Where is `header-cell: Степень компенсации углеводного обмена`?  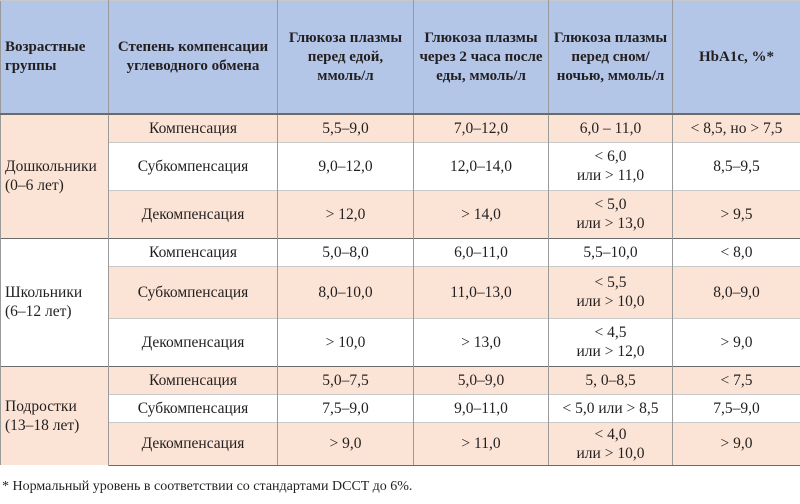
header-cell: Степень компенсации углеводного обмена is located at coordinates (193, 57).